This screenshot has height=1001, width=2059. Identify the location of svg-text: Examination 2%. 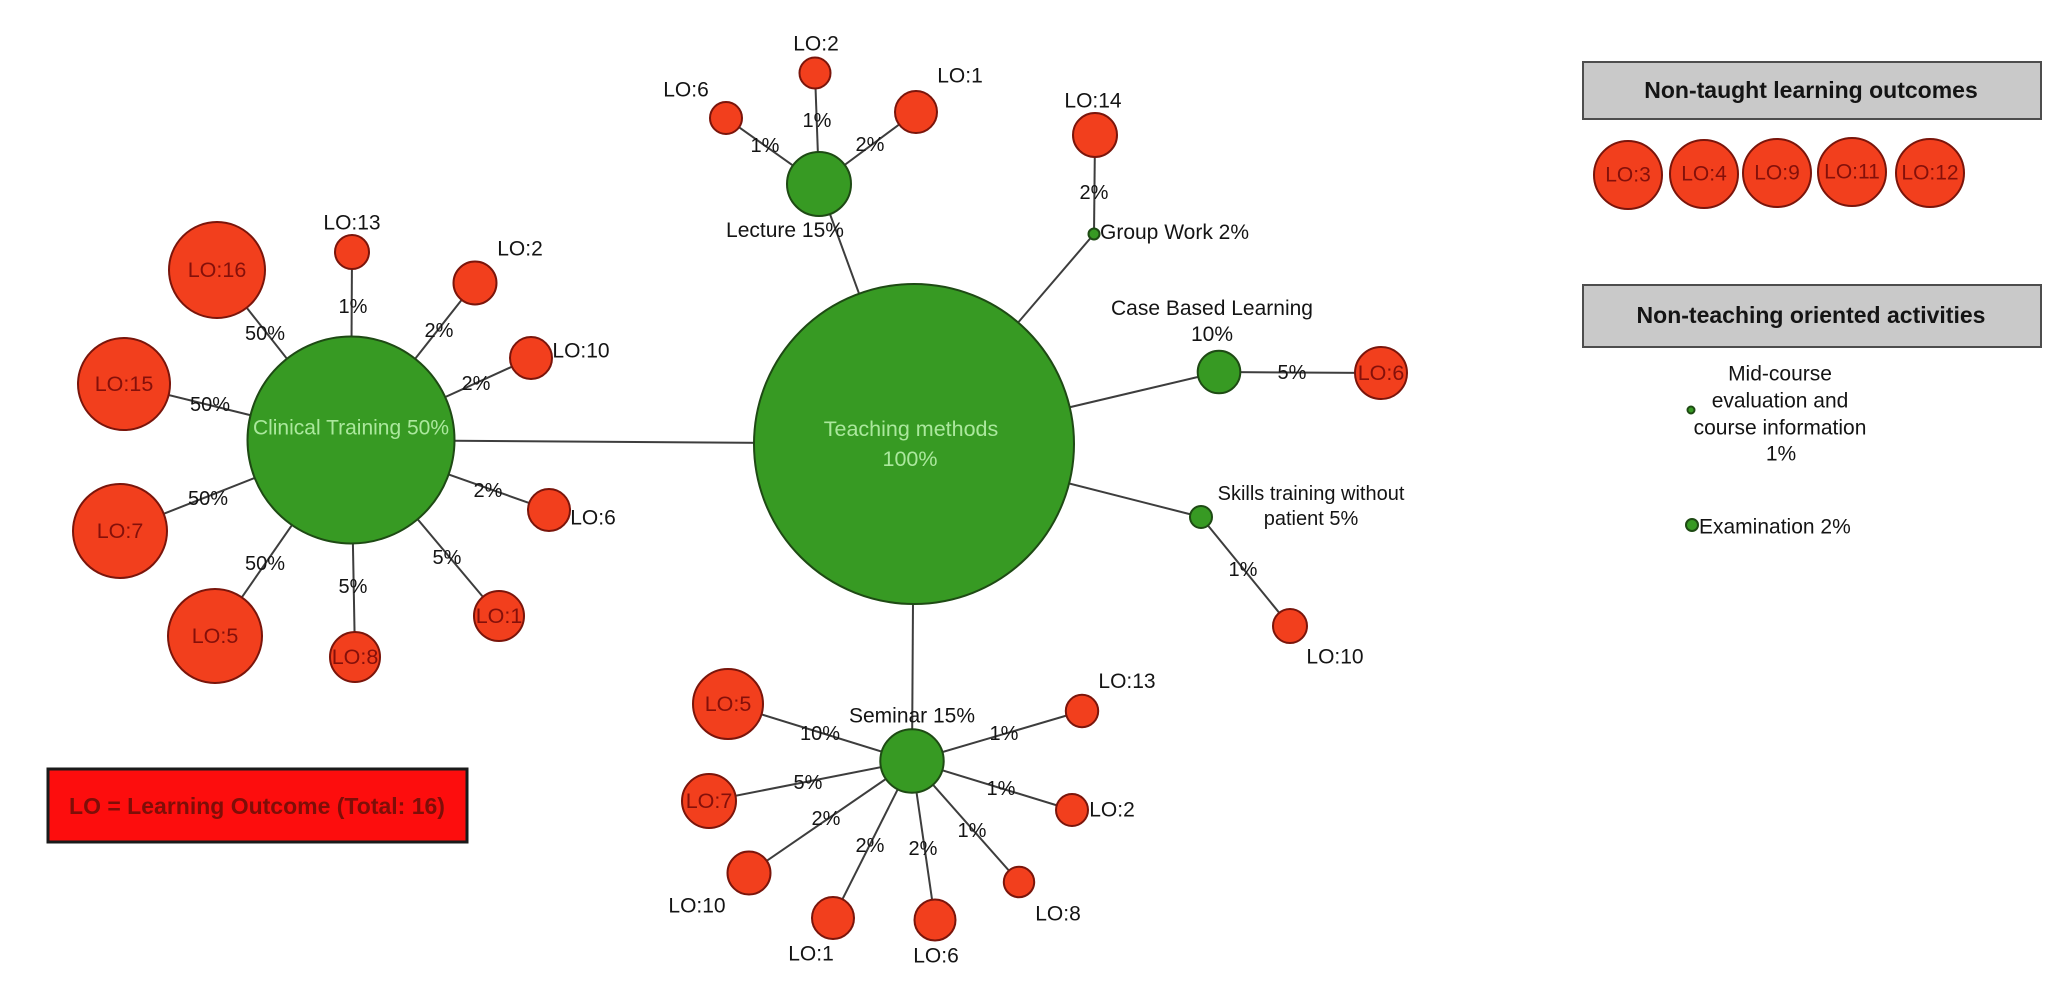
(1775, 527).